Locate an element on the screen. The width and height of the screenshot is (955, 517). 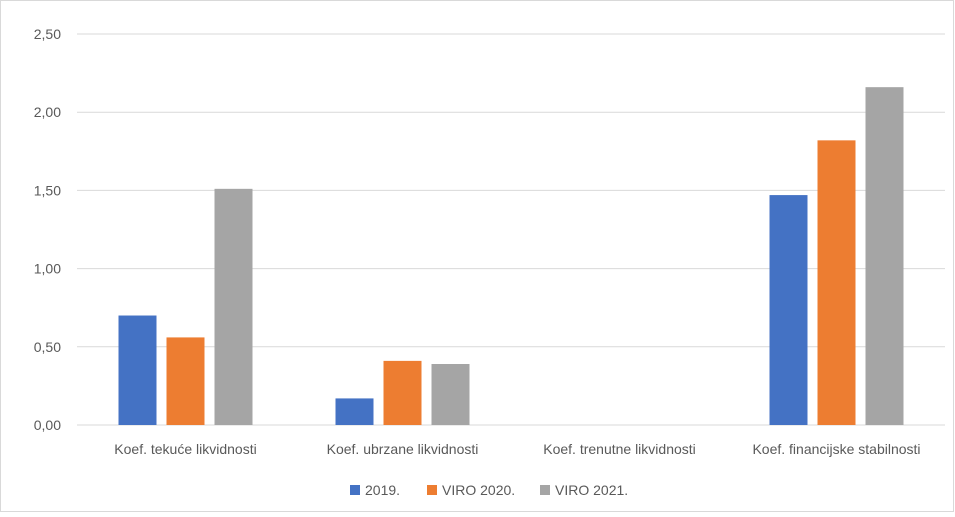
legend-label: 2019. is located at coordinates (382, 490).